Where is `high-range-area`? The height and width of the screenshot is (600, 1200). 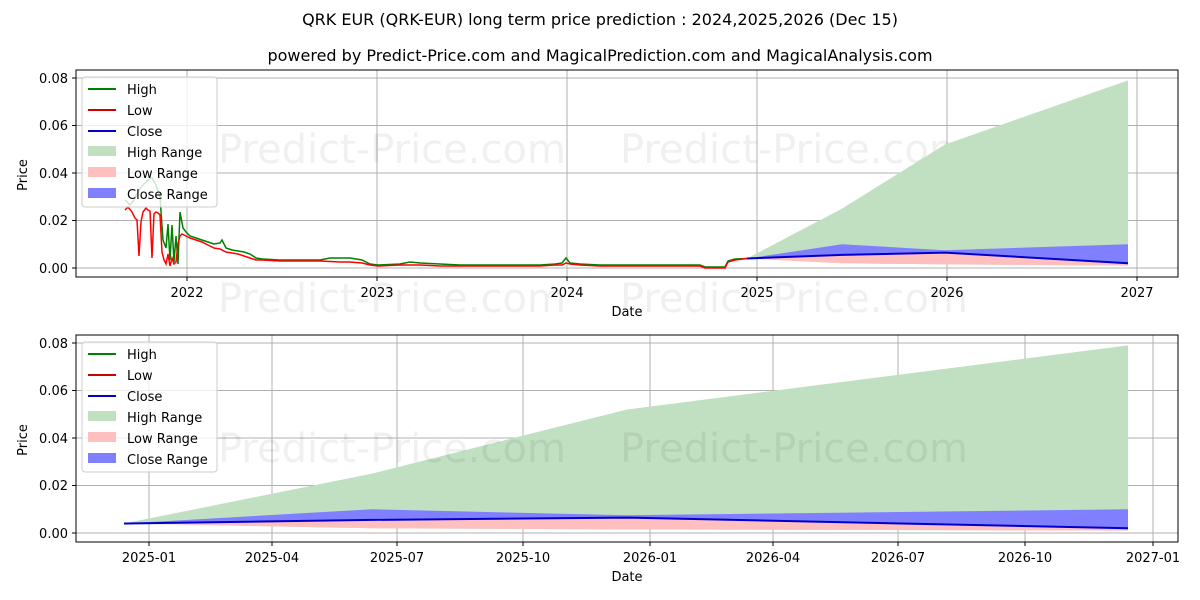 high-range-area is located at coordinates (937, 173).